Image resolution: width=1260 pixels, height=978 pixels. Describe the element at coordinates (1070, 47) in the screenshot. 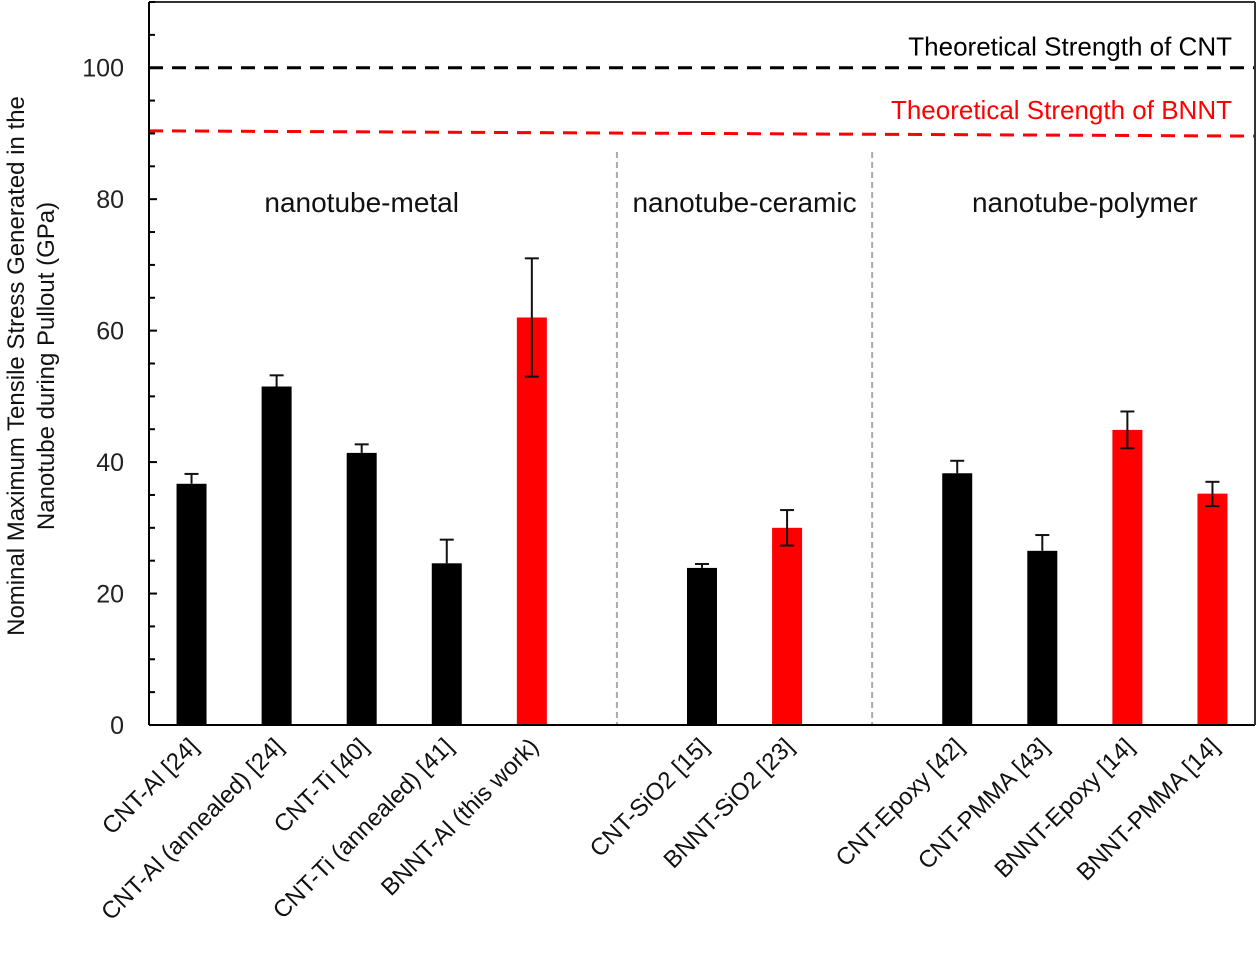

I see `reference-label-cnt: Theoretical Strength of CNT` at that location.